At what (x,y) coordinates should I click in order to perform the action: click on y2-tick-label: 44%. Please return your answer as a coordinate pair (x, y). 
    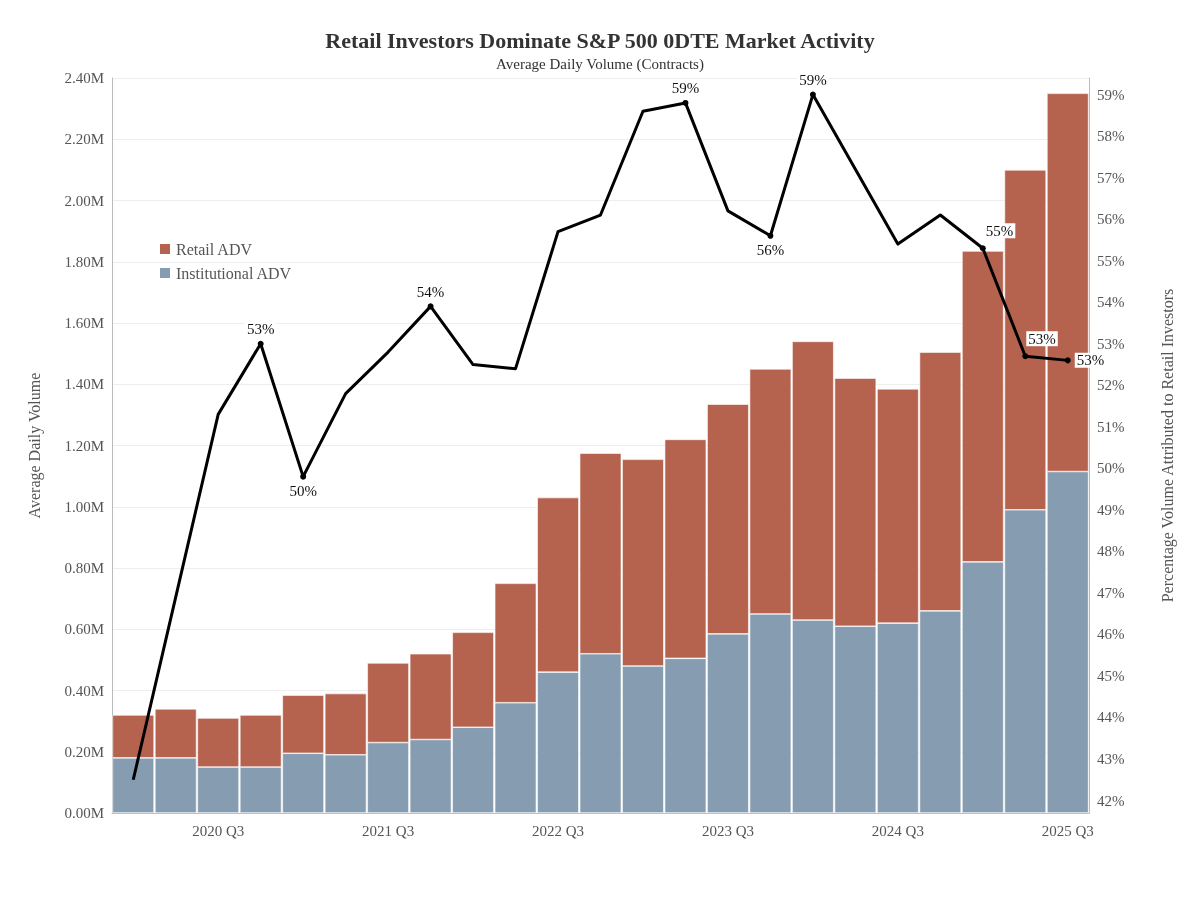
    Looking at the image, I should click on (1111, 717).